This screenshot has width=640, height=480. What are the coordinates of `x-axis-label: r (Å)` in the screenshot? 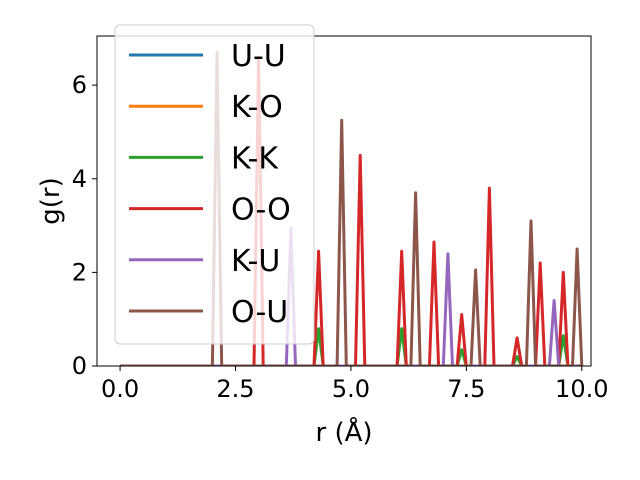 It's located at (343, 432).